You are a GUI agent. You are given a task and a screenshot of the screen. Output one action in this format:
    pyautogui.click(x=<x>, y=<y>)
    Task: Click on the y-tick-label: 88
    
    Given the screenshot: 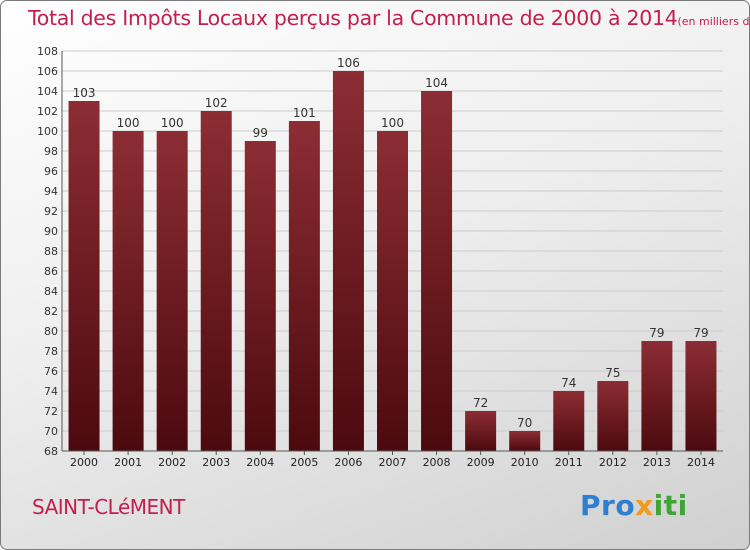 What is the action you would take?
    pyautogui.click(x=51, y=251)
    